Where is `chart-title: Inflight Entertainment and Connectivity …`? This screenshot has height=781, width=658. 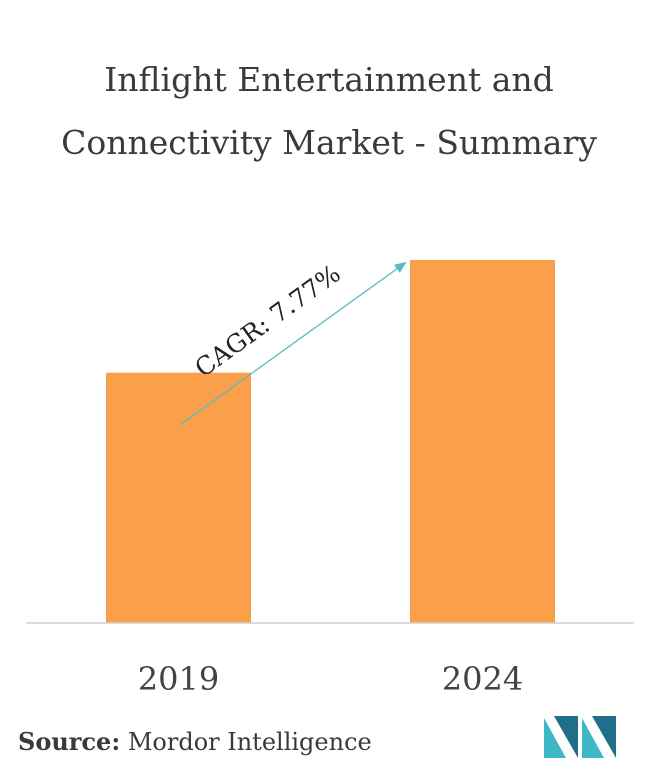 chart-title: Inflight Entertainment and Connectivity … is located at coordinates (329, 111).